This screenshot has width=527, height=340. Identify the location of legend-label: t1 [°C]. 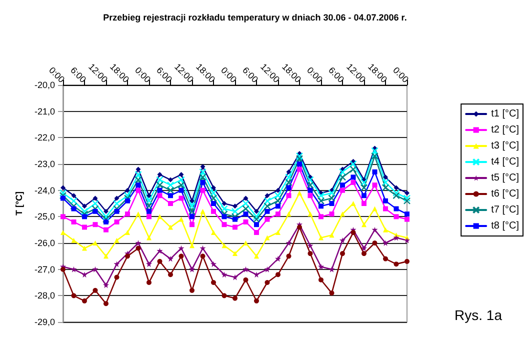
(505, 114).